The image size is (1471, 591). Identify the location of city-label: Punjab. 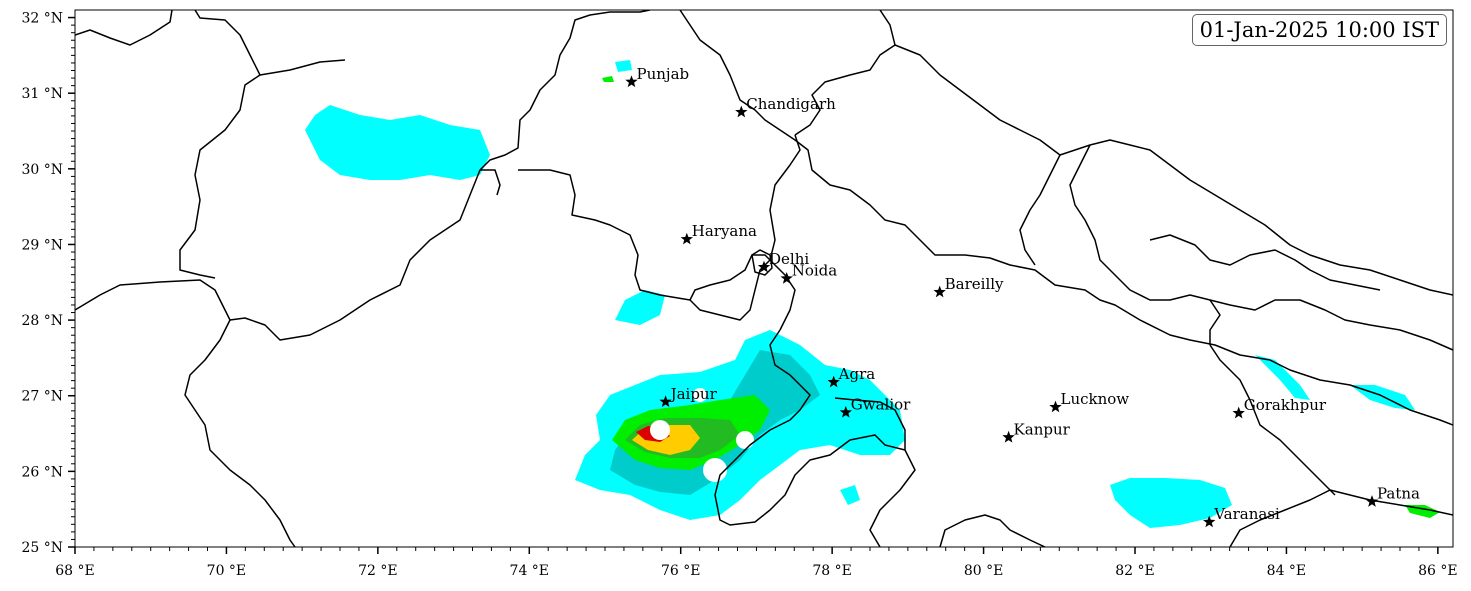
(663, 74).